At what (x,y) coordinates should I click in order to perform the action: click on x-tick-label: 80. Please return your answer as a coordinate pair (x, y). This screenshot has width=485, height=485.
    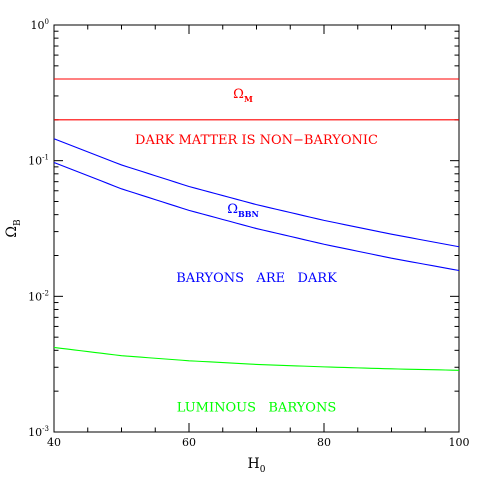
    Looking at the image, I should click on (324, 442).